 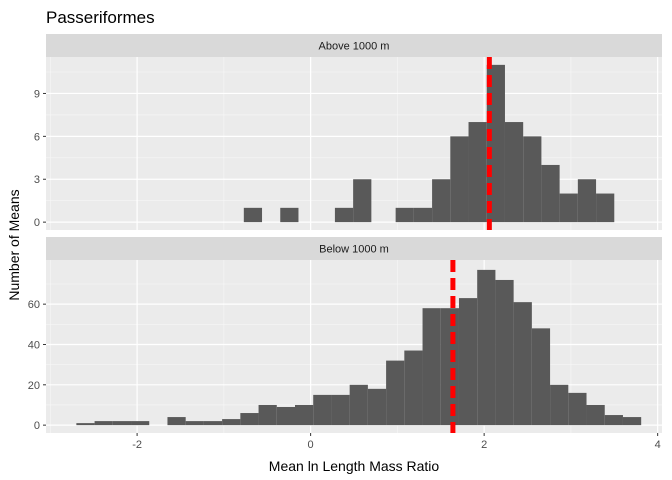 What do you see at coordinates (40, 158) in the screenshot?
I see `y-axis-top: 0 3 6 9` at bounding box center [40, 158].